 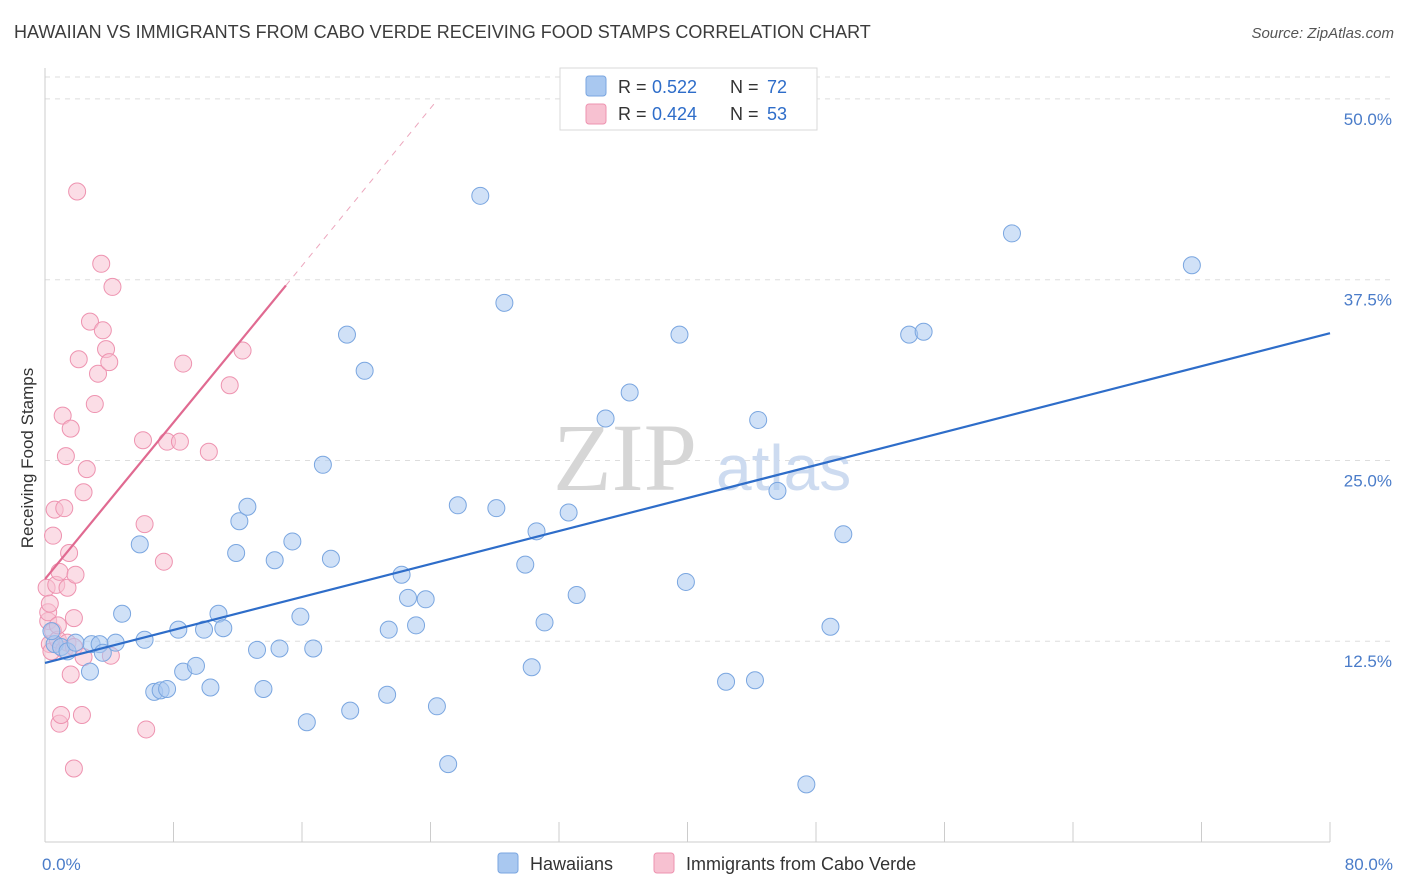 What do you see at coordinates (61, 864) in the screenshot?
I see `x-tick-label: 0.0%` at bounding box center [61, 864].